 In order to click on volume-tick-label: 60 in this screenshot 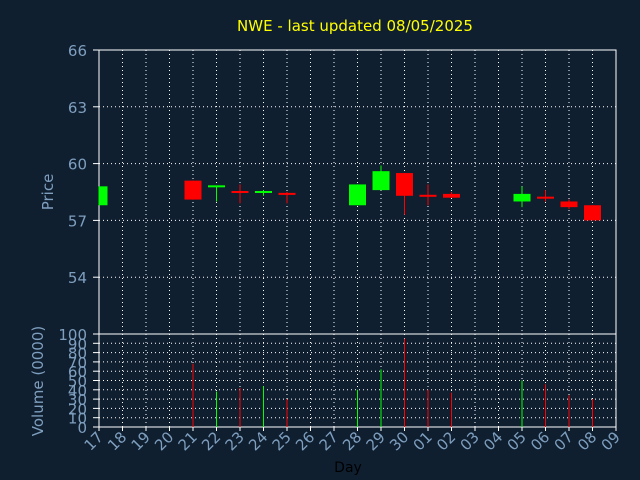, I will do `click(77, 372)`.